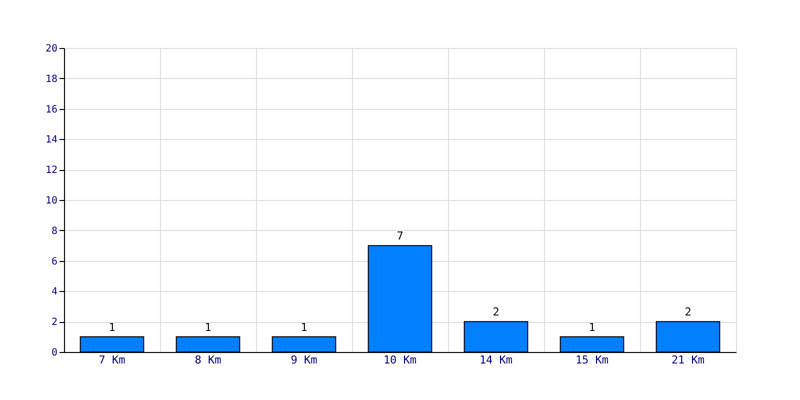  I want to click on y-tick-label: 14, so click(51, 140).